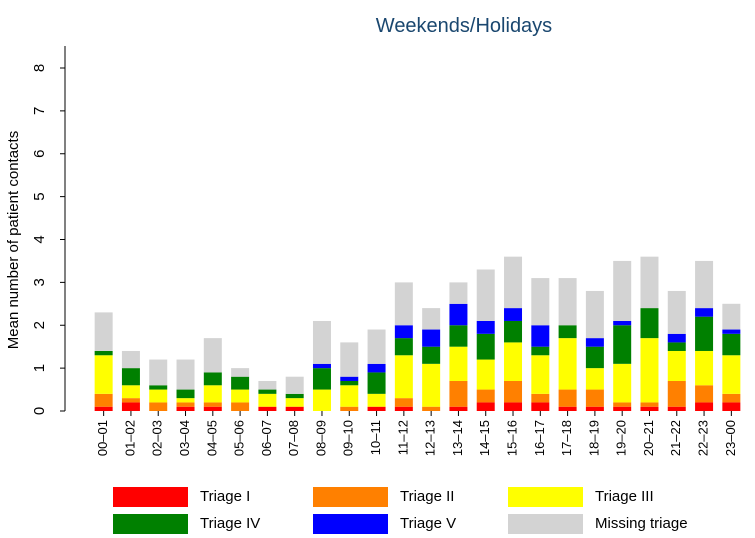 This screenshot has height=538, width=755. What do you see at coordinates (484, 438) in the screenshot?
I see `x-tick-label: 14–15` at bounding box center [484, 438].